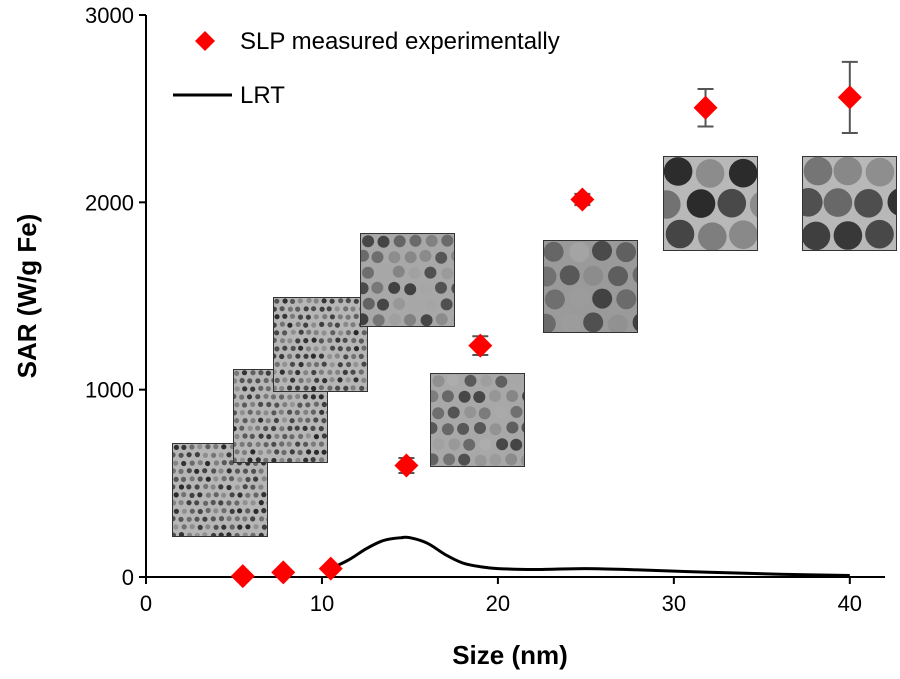 This screenshot has width=900, height=679. What do you see at coordinates (406, 466) in the screenshot?
I see `data-point` at bounding box center [406, 466].